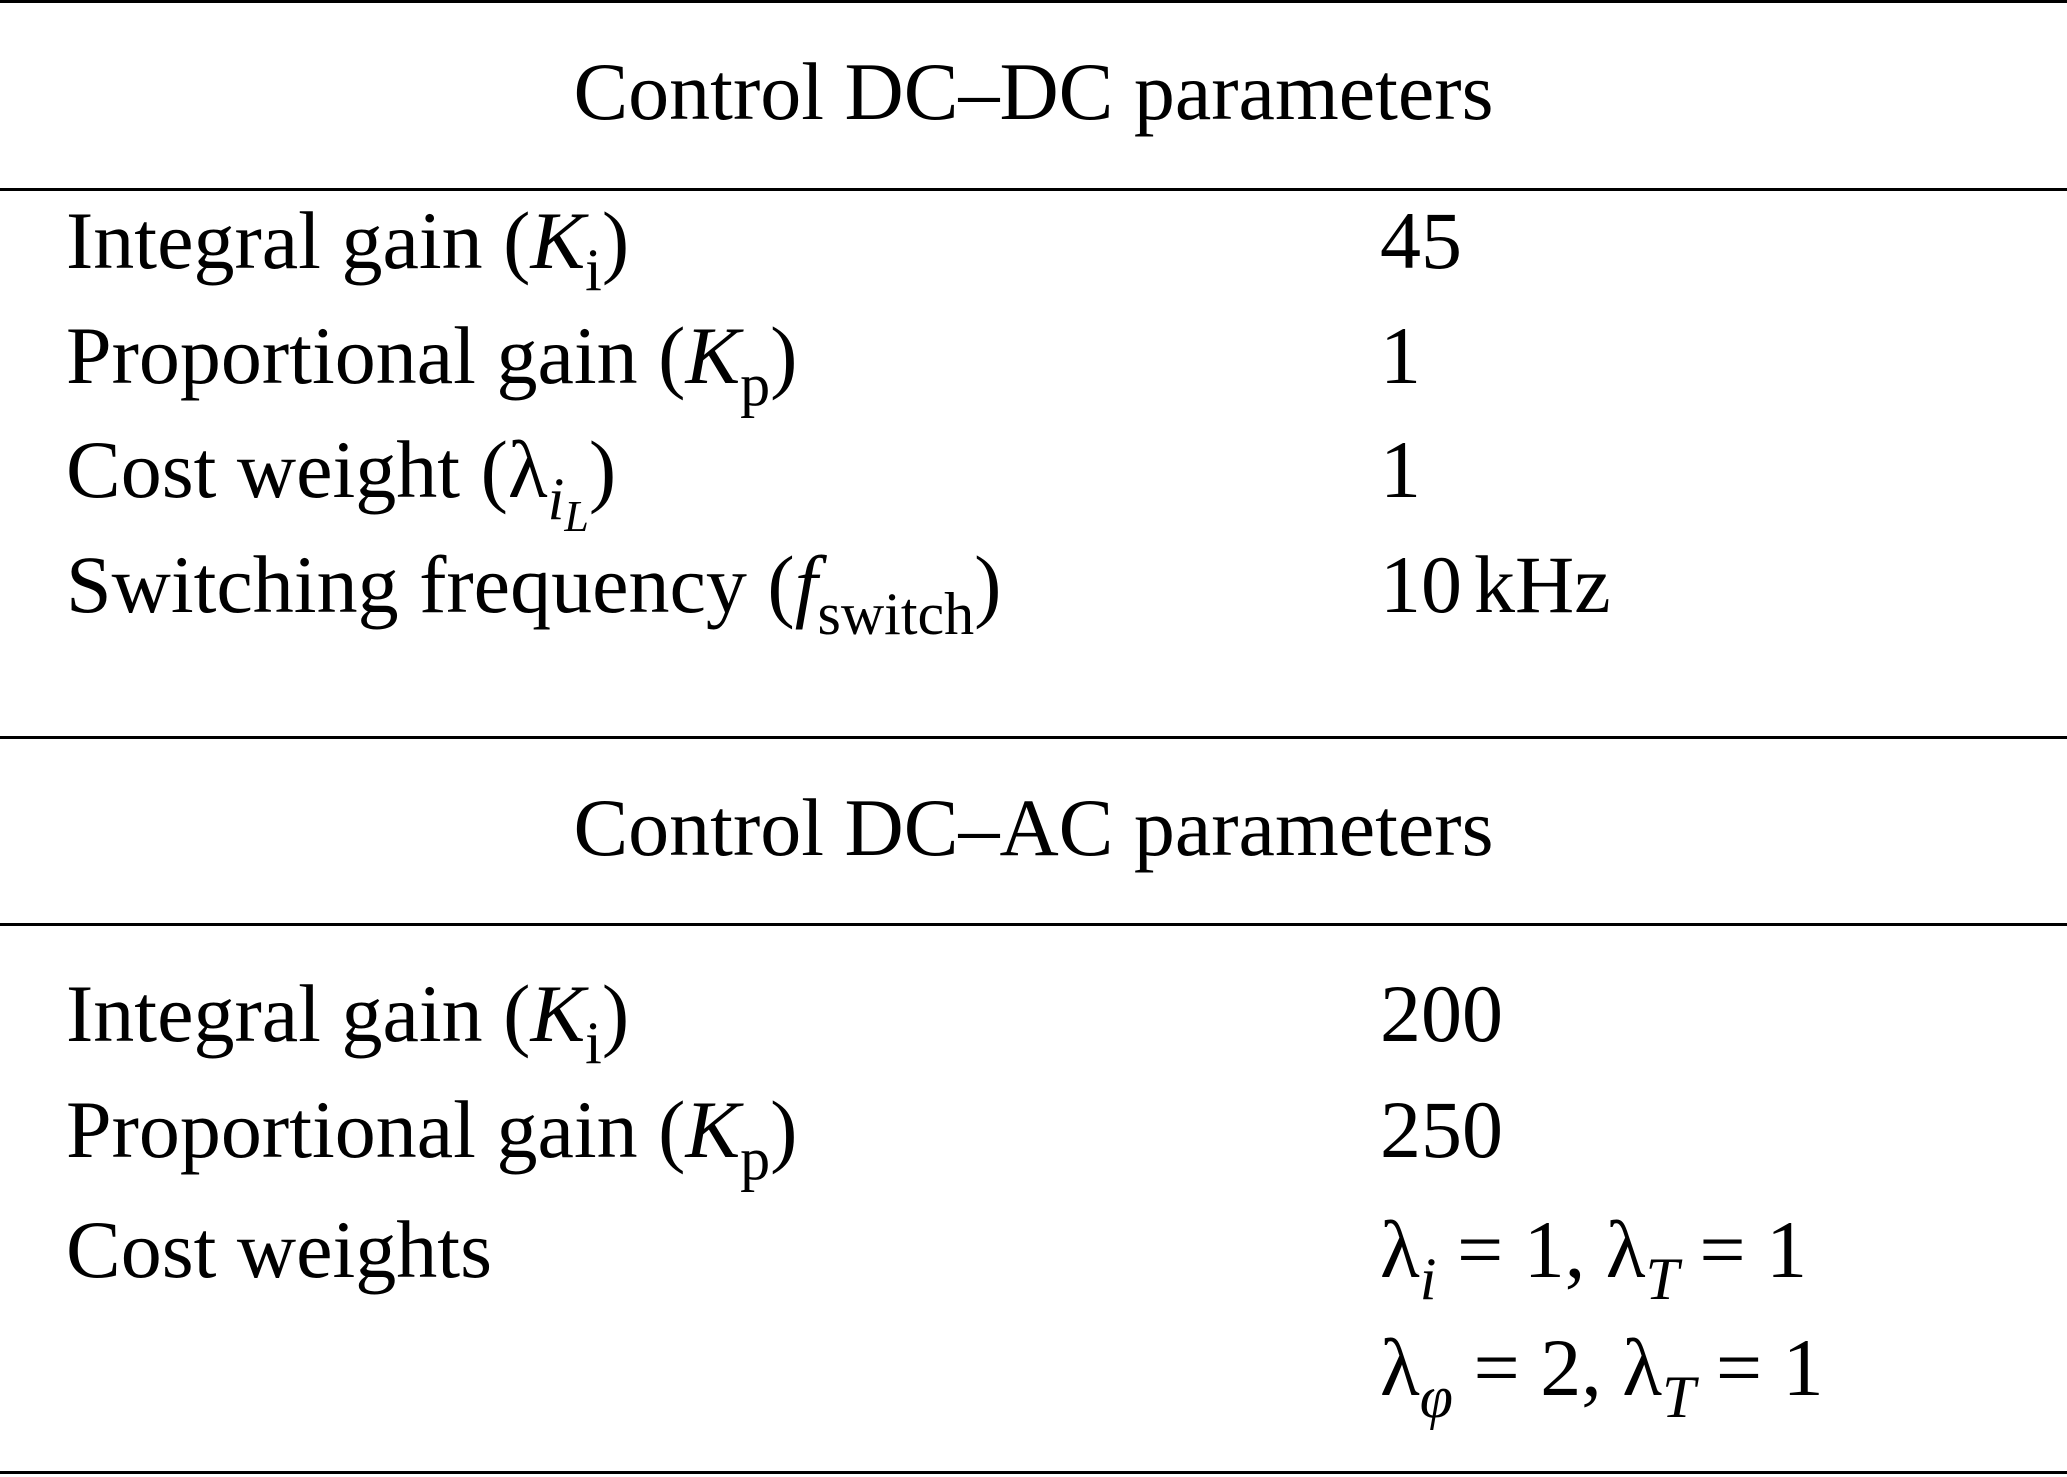 This screenshot has width=2067, height=1477. I want to click on row-value-cost-weight: 1, so click(1400, 469).